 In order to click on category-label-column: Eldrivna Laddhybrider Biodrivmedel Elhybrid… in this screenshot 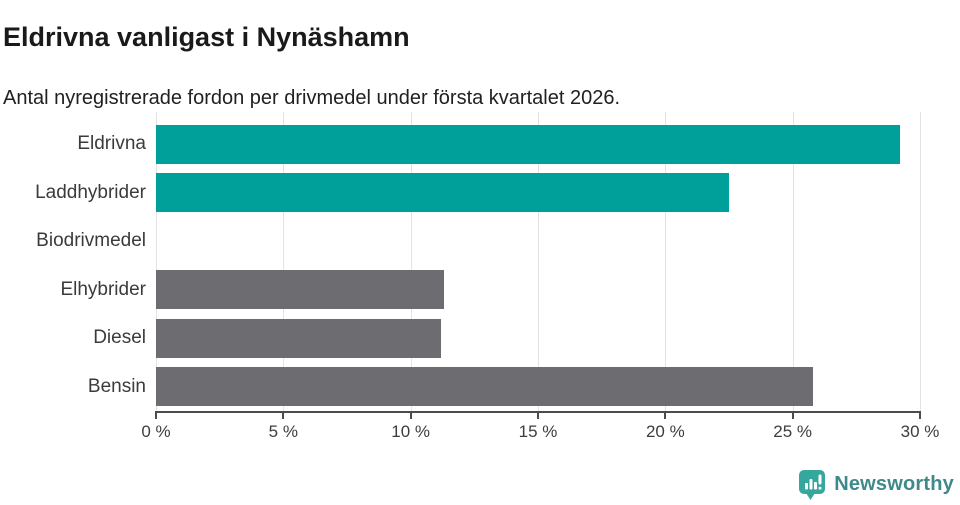, I will do `click(73, 261)`.